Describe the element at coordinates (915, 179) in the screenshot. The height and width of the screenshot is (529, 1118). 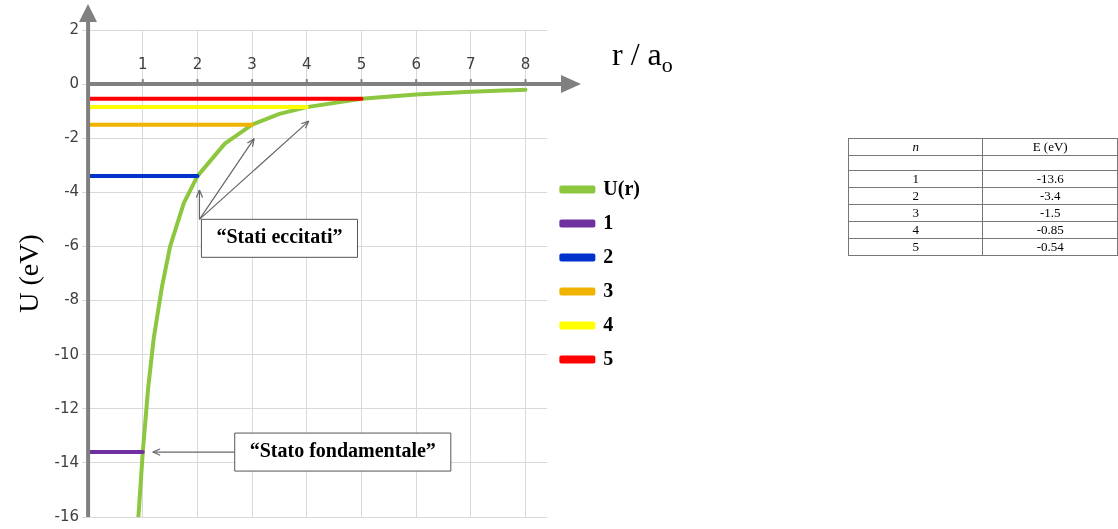
I see `y-tick-label: 1` at that location.